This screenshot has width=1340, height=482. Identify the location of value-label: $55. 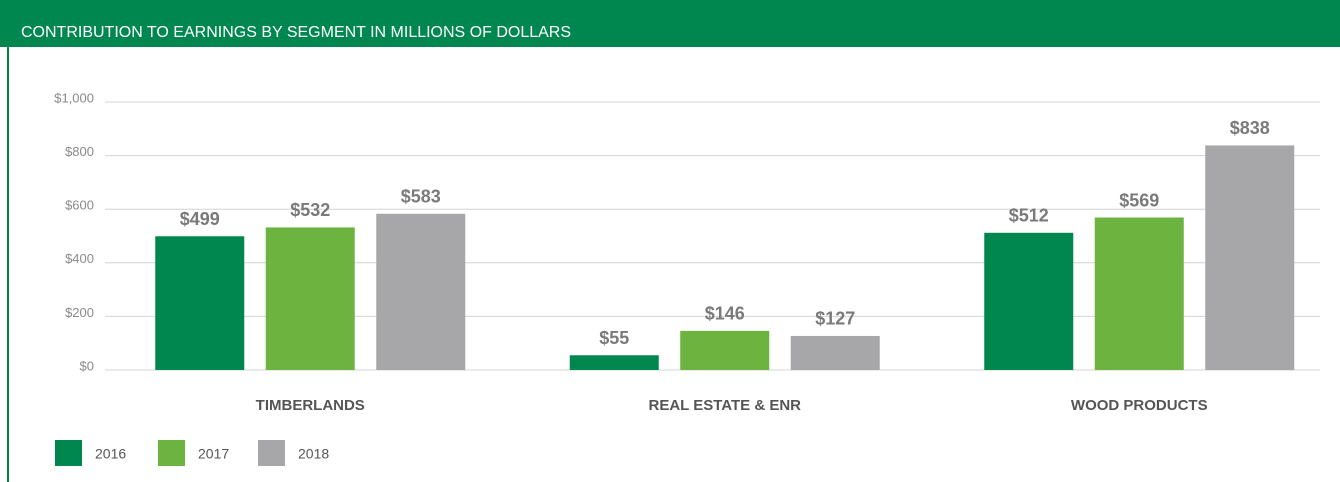
(614, 338).